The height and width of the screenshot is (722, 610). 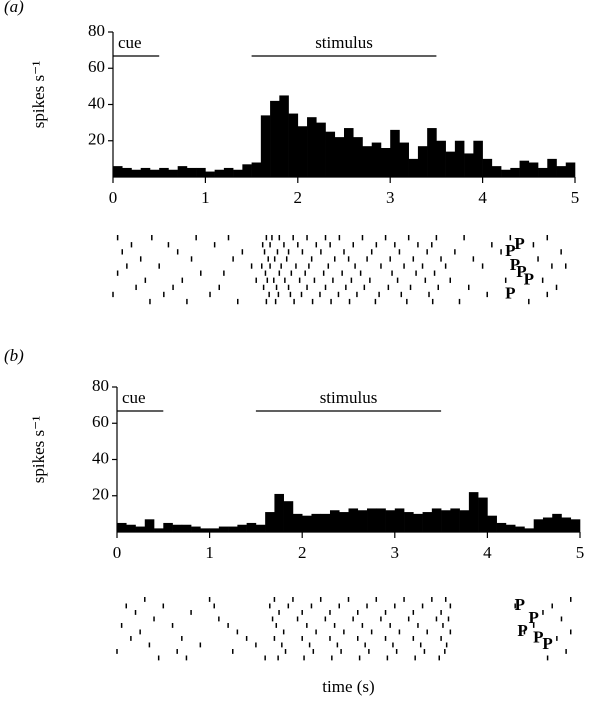 What do you see at coordinates (349, 397) in the screenshot?
I see `annotation-label: stimulus` at bounding box center [349, 397].